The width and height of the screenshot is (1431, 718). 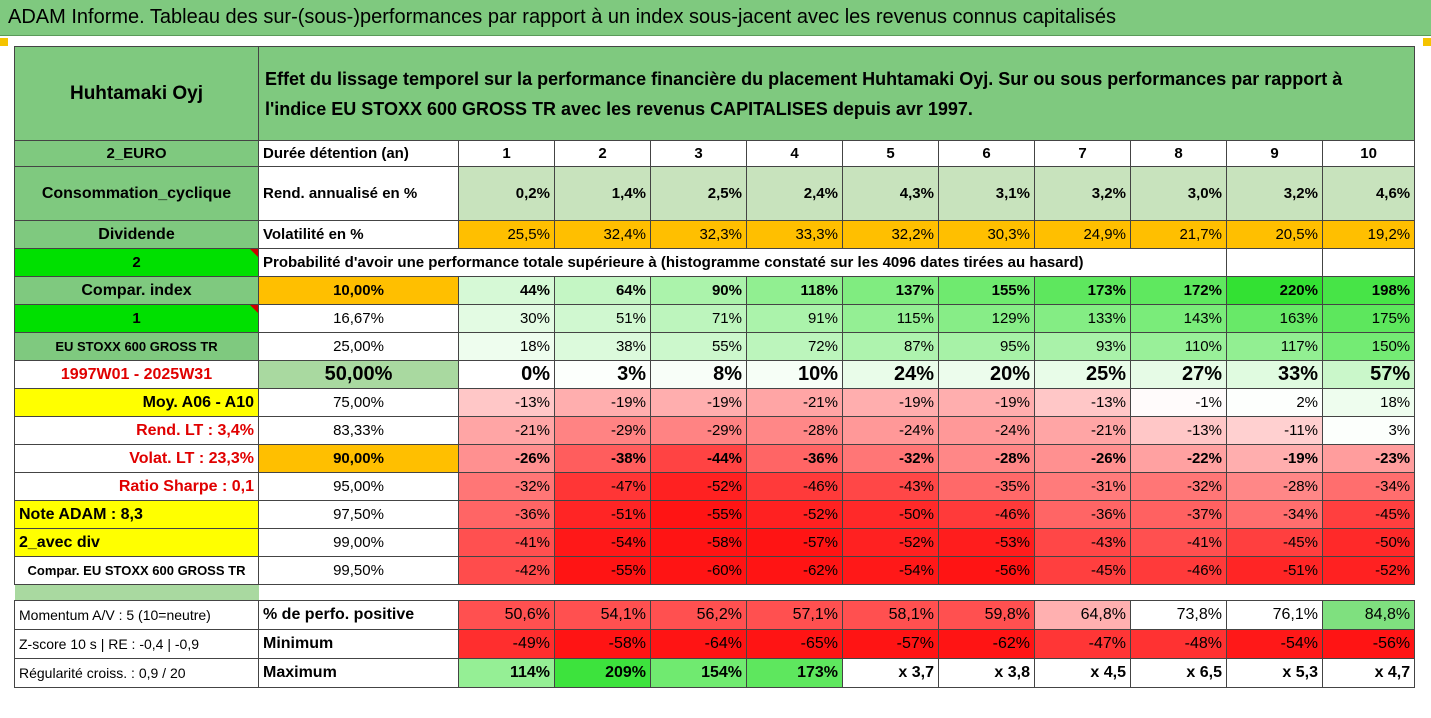 What do you see at coordinates (794, 644) in the screenshot?
I see `bottom-stat-value: -65%` at bounding box center [794, 644].